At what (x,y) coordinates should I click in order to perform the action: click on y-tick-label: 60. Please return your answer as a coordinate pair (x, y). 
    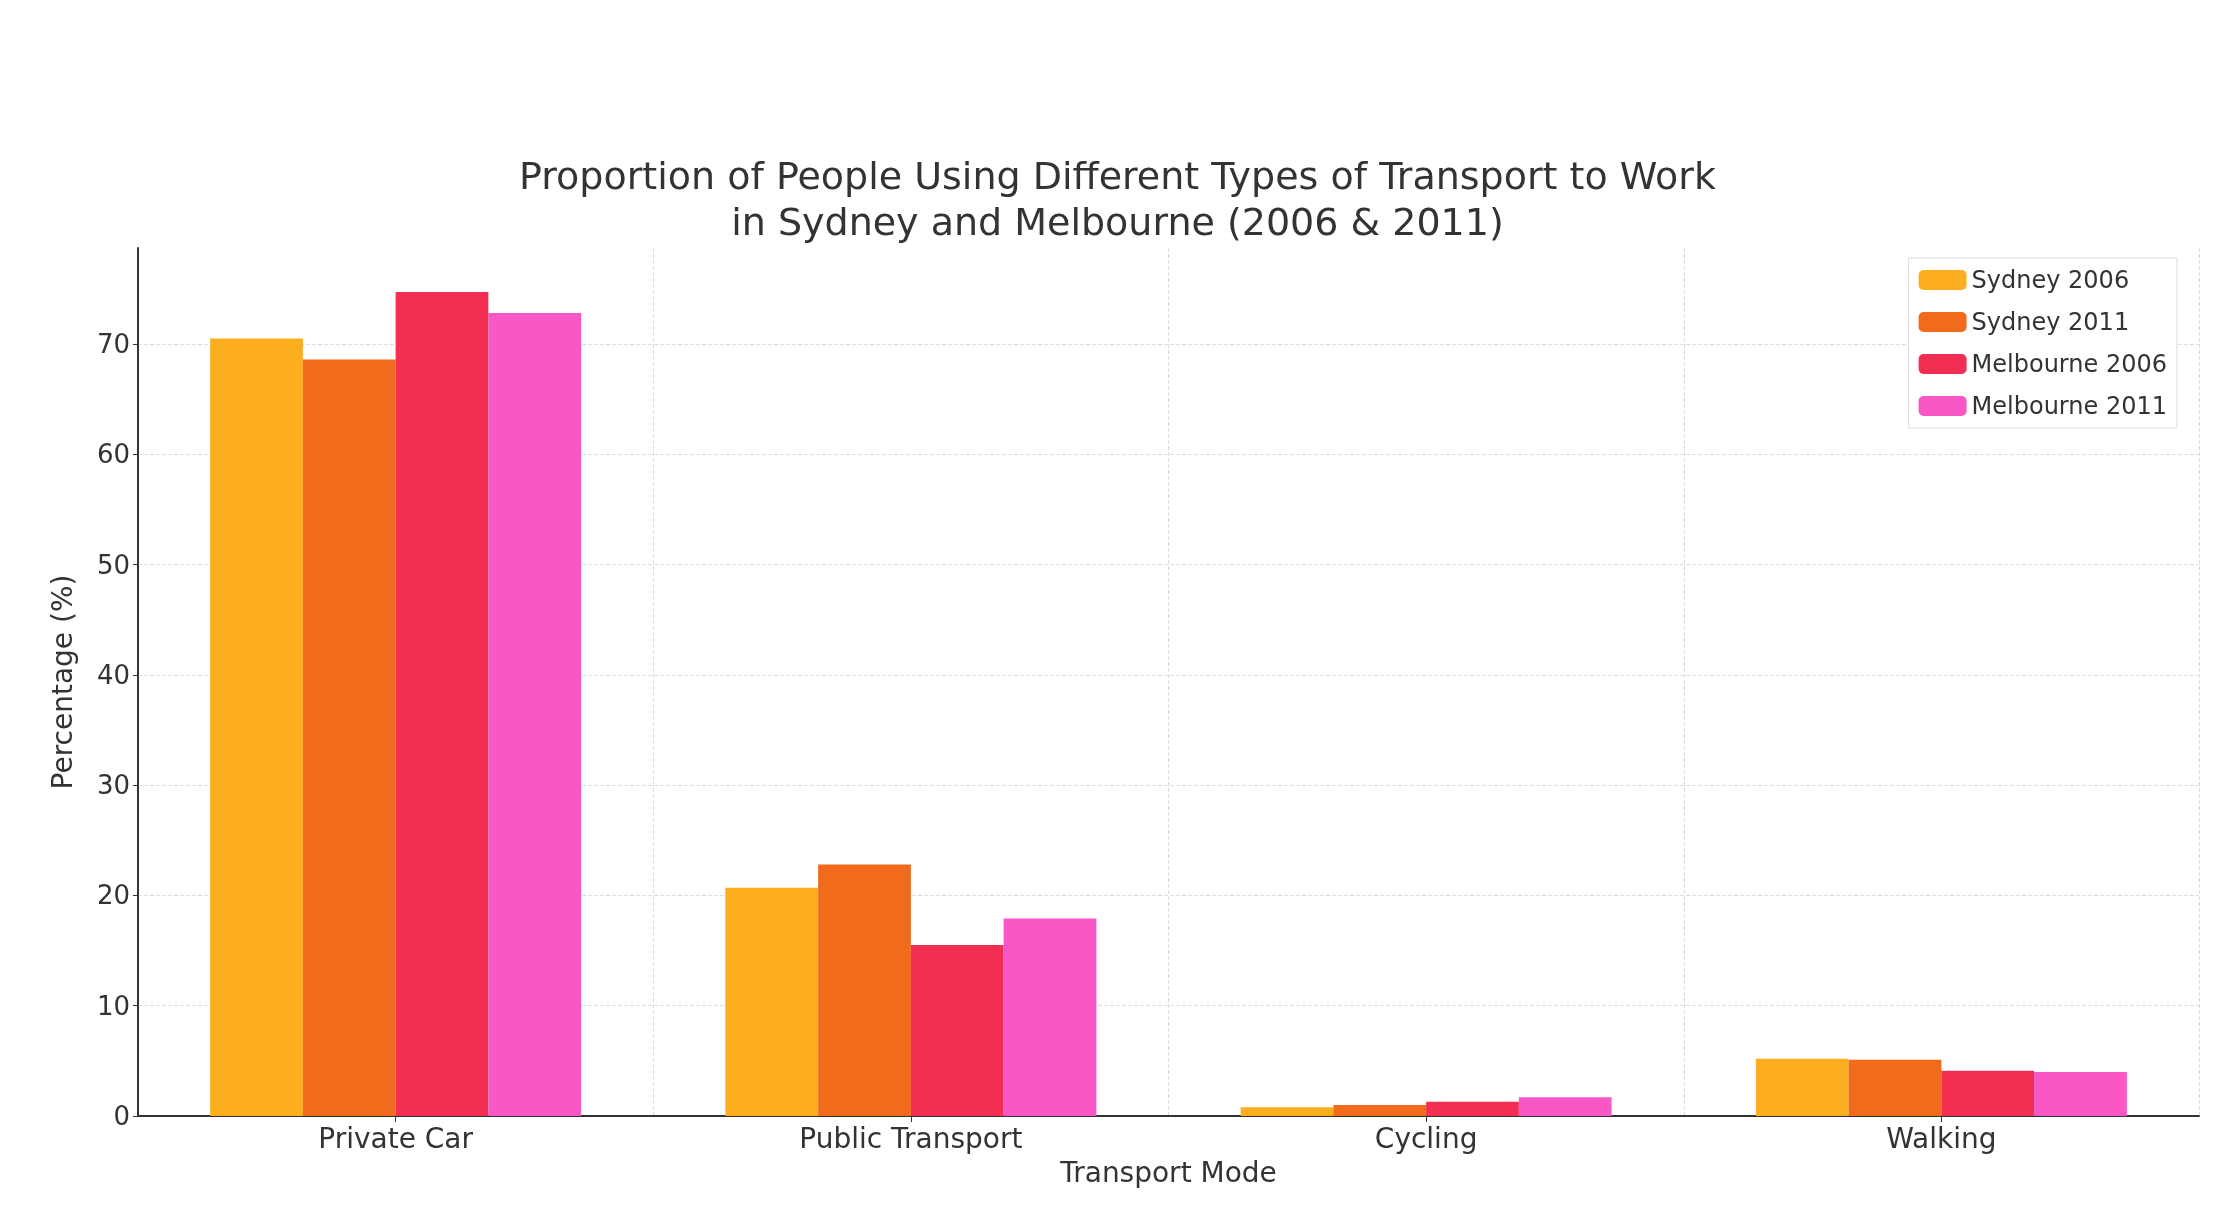
    Looking at the image, I should click on (113, 454).